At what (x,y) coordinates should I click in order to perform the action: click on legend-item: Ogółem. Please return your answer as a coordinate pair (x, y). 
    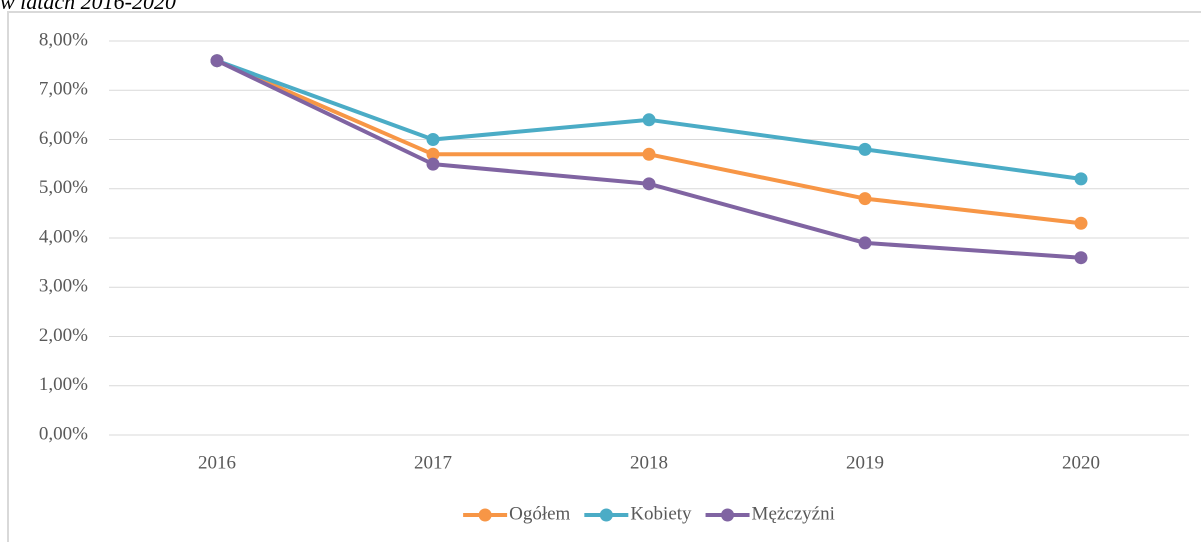
    Looking at the image, I should click on (517, 513).